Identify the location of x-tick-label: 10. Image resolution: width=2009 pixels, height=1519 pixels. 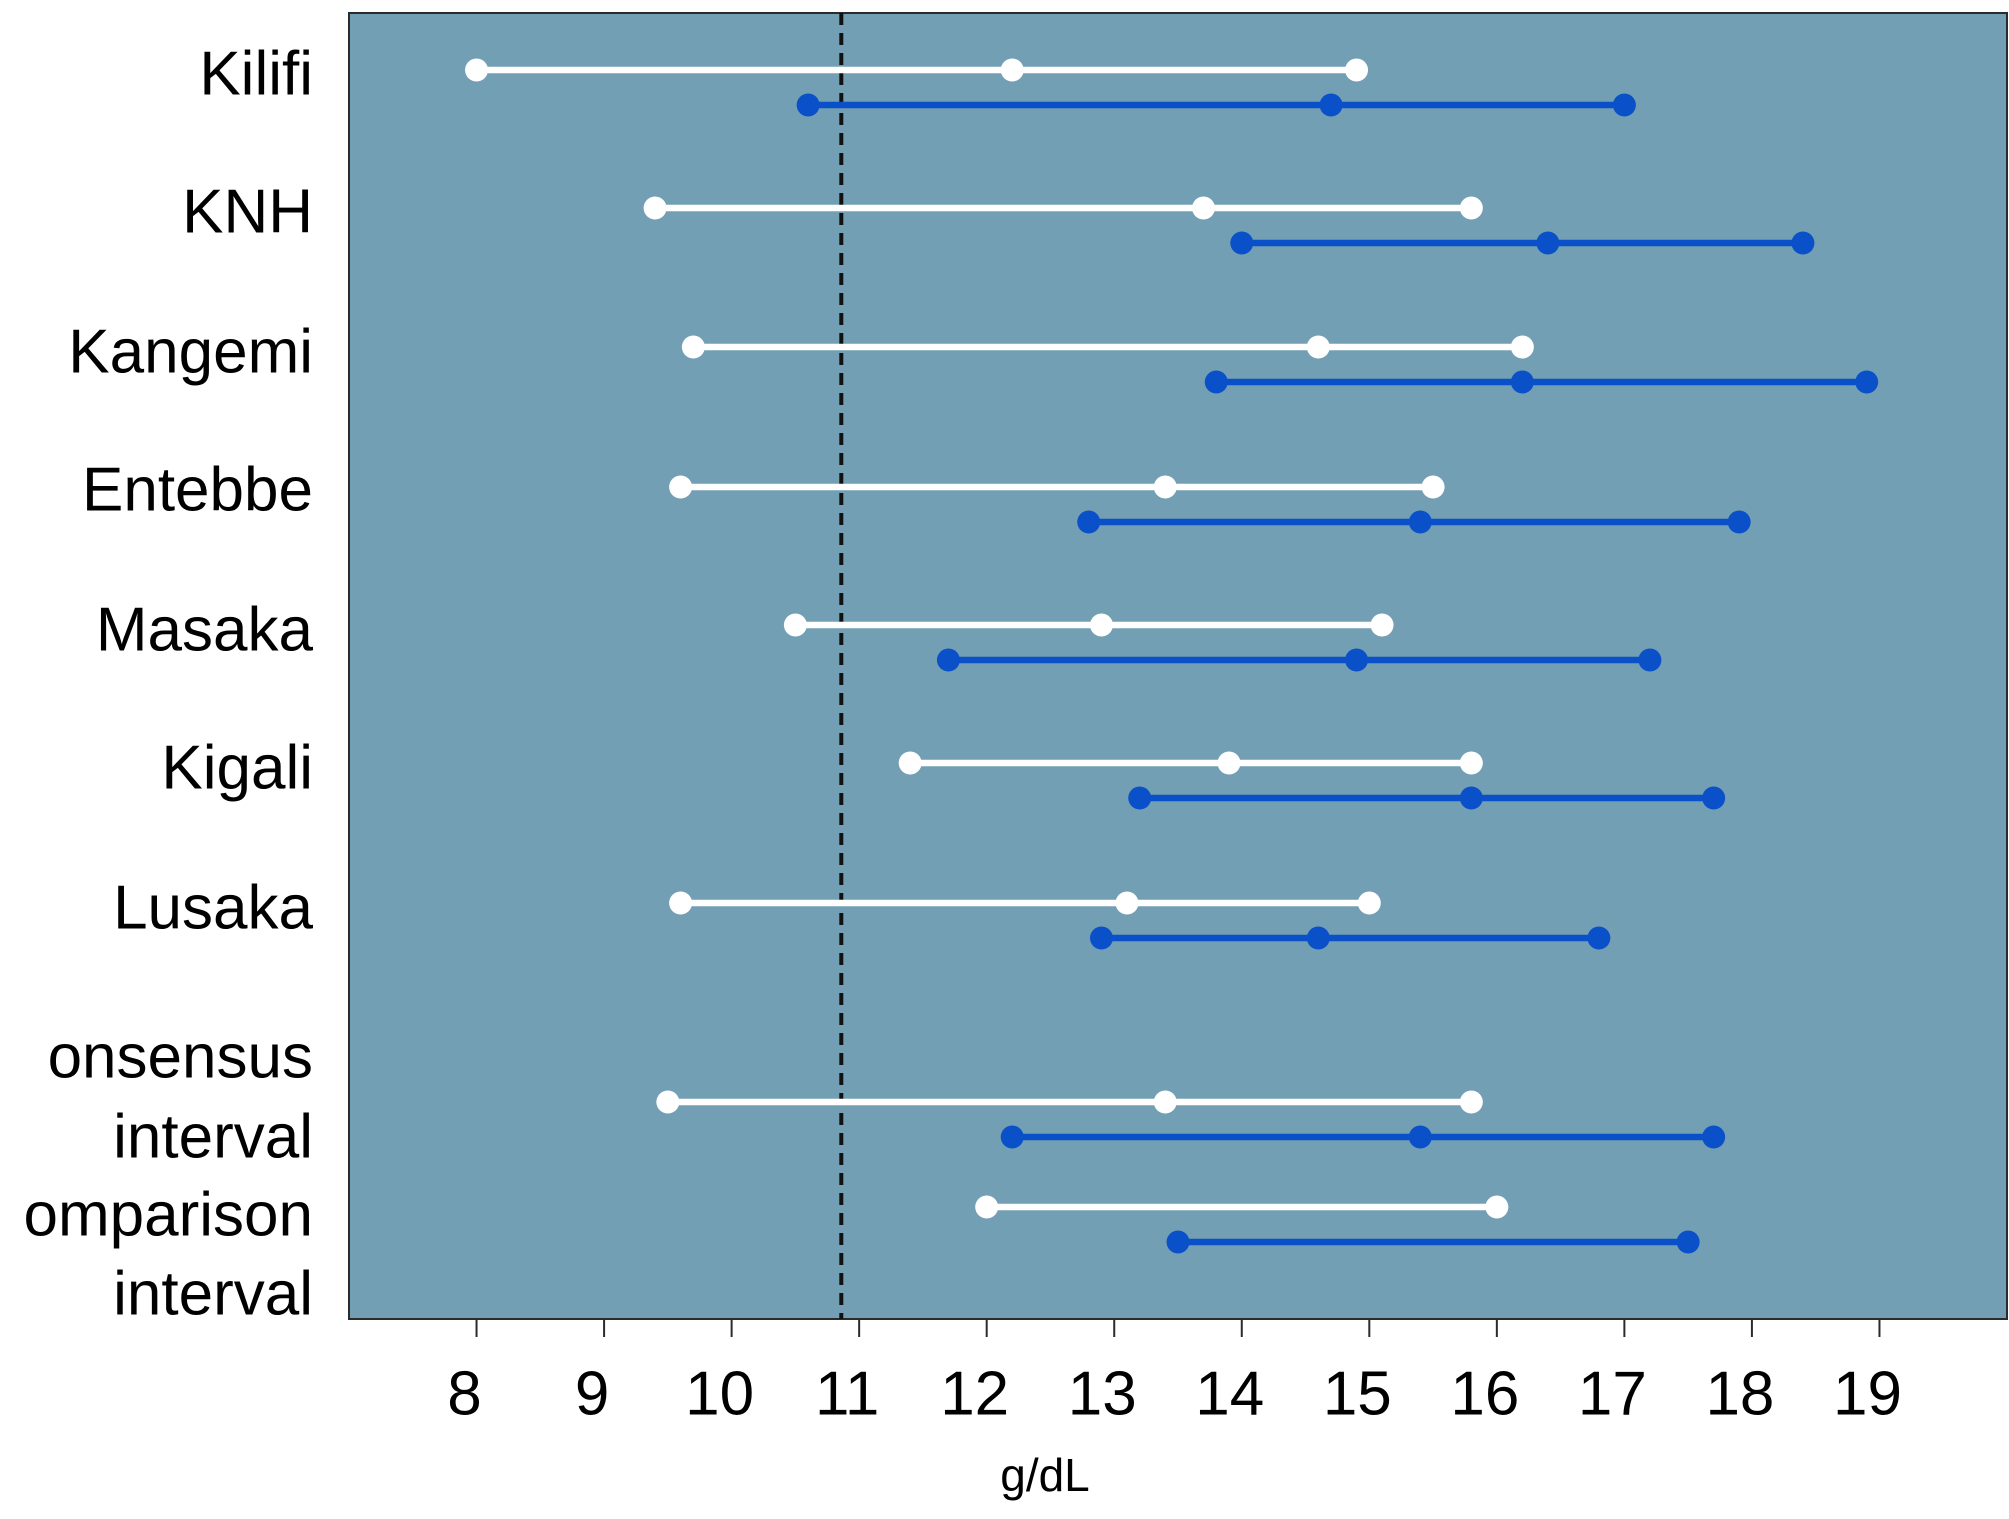
(719, 1393).